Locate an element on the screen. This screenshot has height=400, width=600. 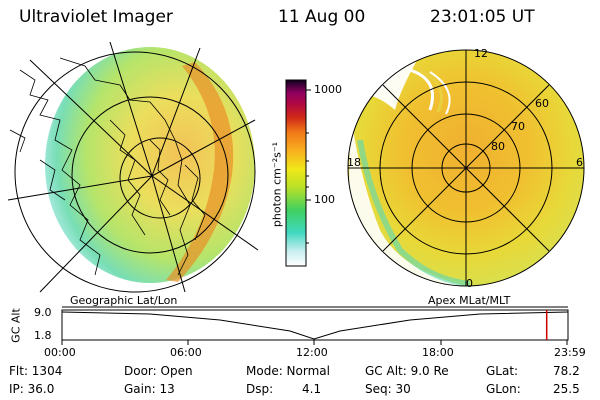
altitude-xtick-1800: 18:00 is located at coordinates (438, 352).